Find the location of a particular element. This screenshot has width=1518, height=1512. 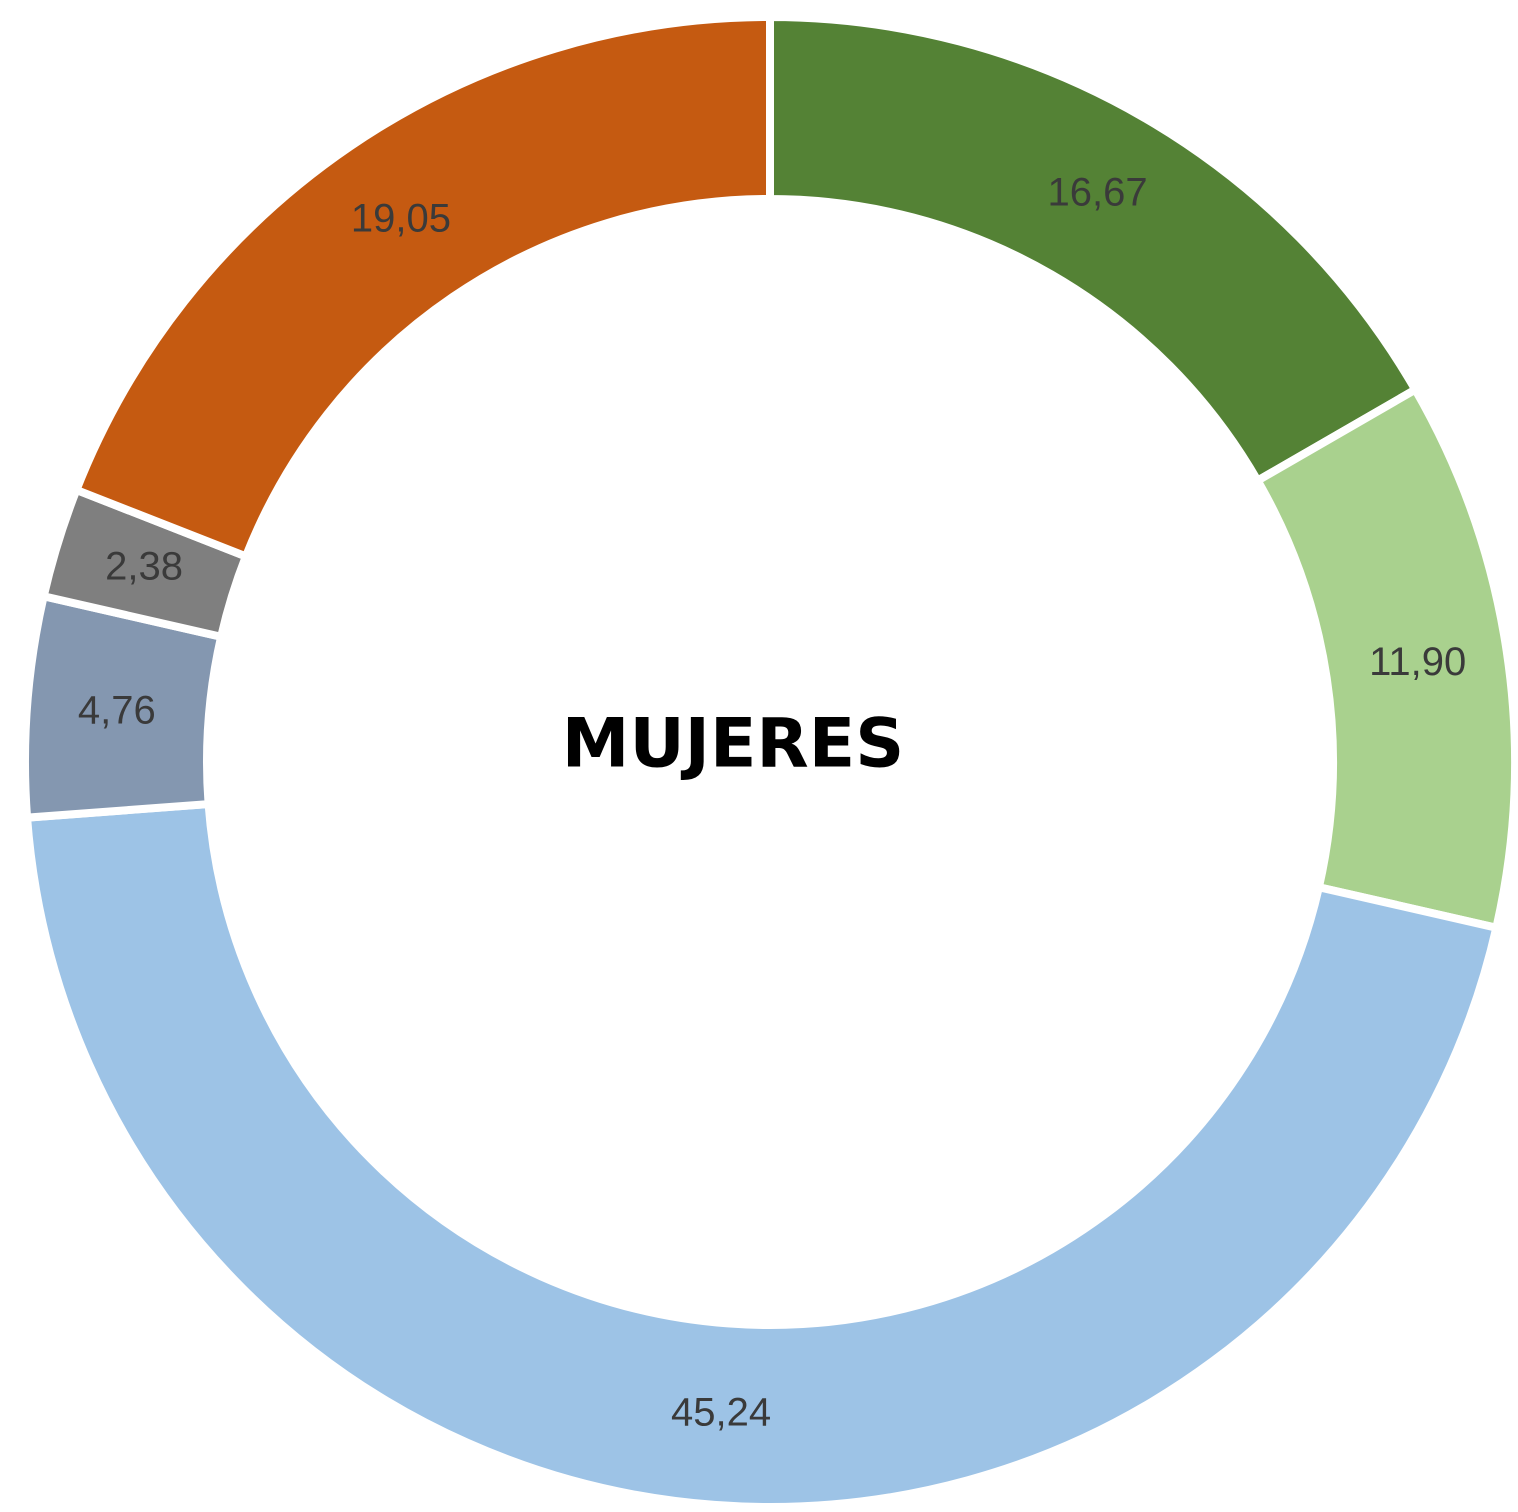

donut-segment is located at coordinates (1093, 249).